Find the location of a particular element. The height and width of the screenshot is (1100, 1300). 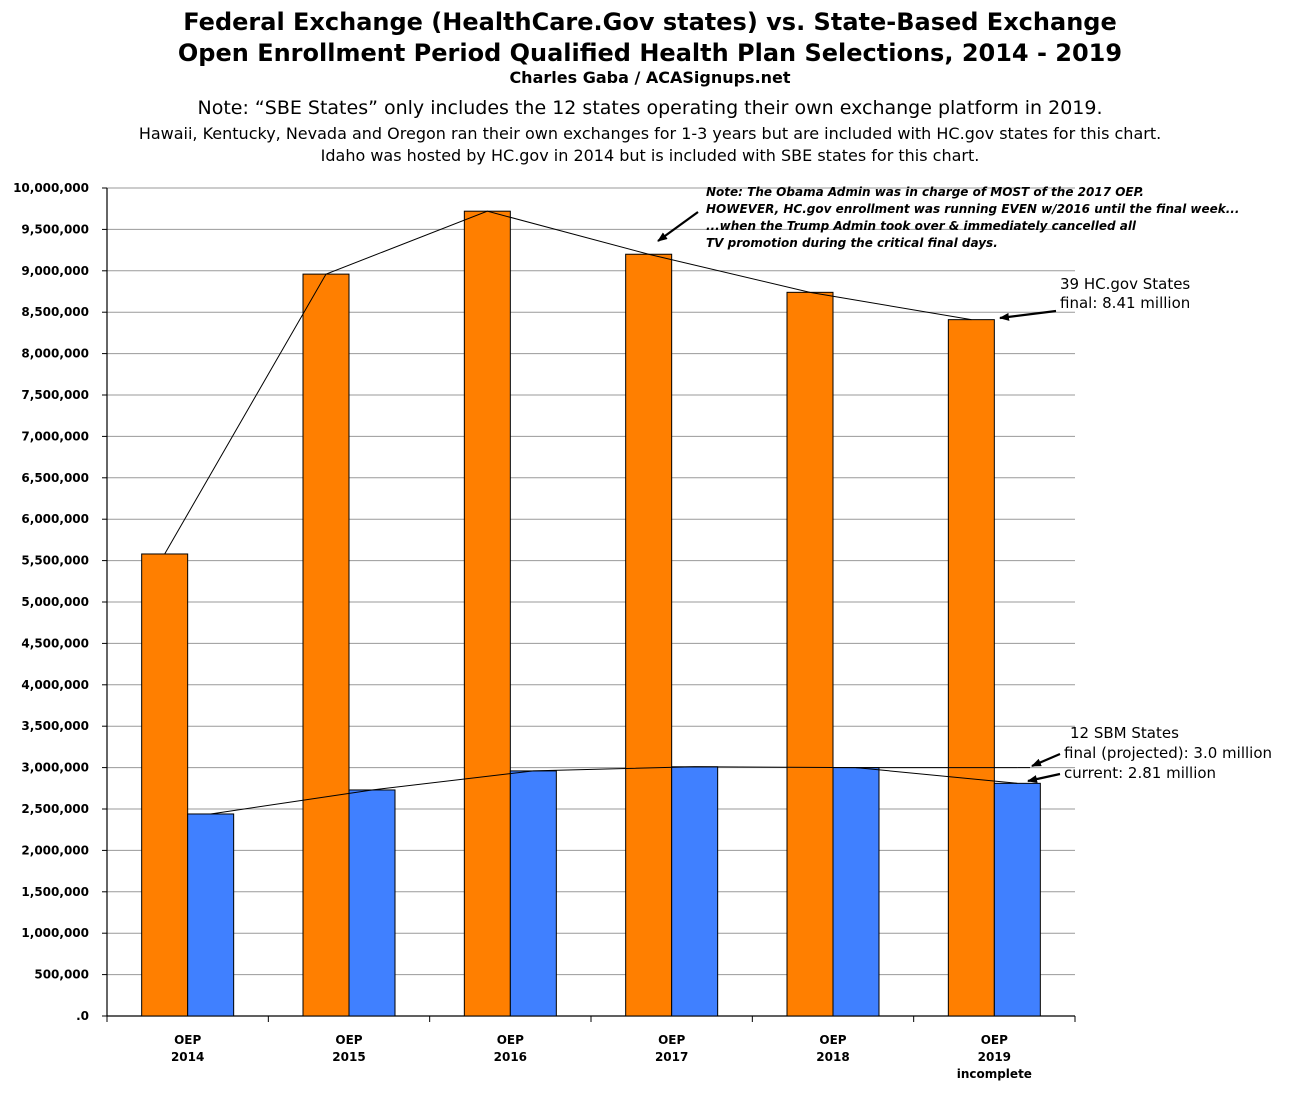

hcgov-bar-2018 is located at coordinates (810, 654).